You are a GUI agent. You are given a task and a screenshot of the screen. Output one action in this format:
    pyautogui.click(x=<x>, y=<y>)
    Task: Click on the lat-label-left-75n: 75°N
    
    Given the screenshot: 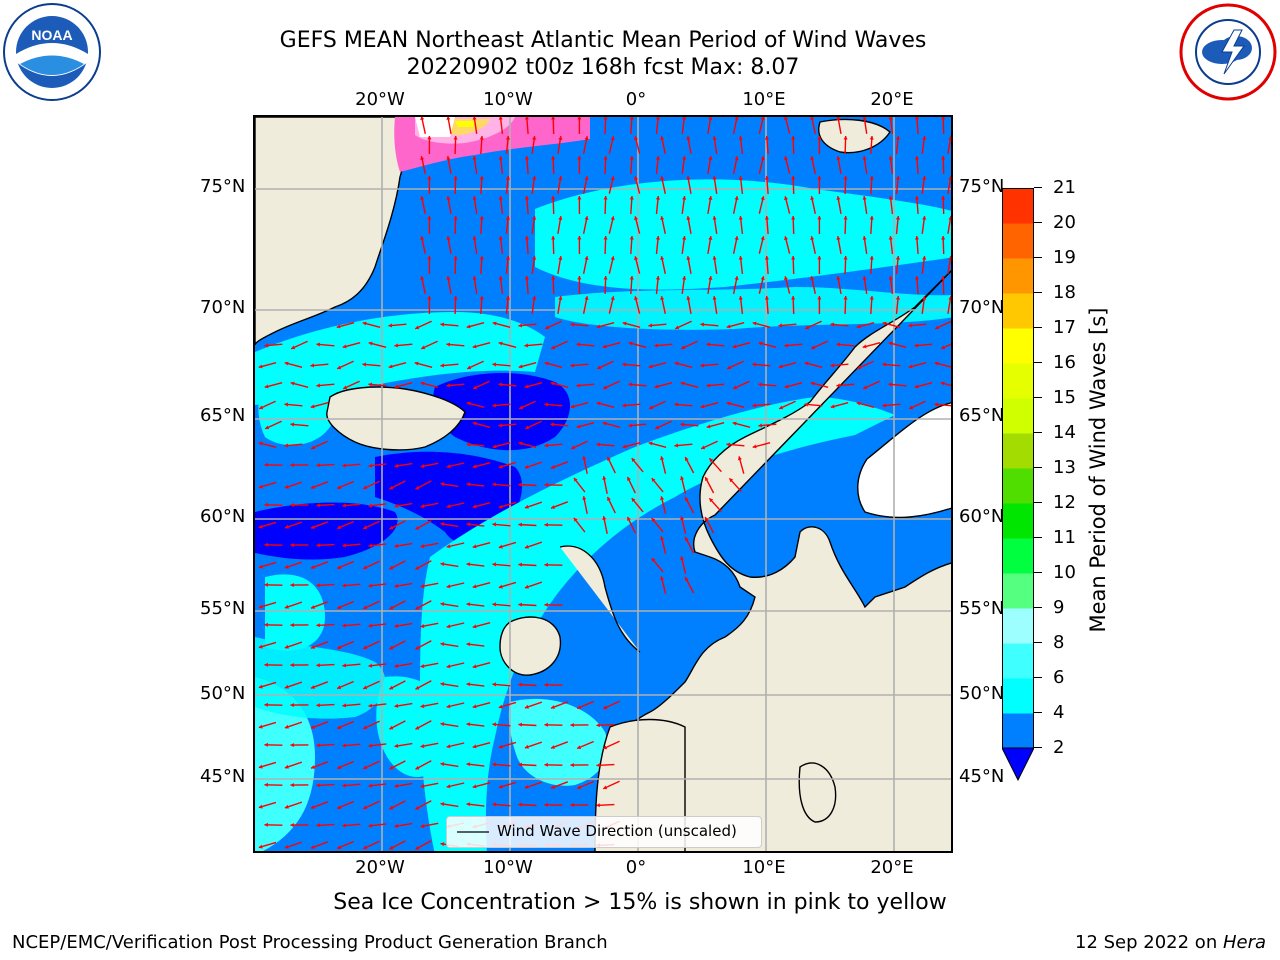 What is the action you would take?
    pyautogui.click(x=223, y=186)
    